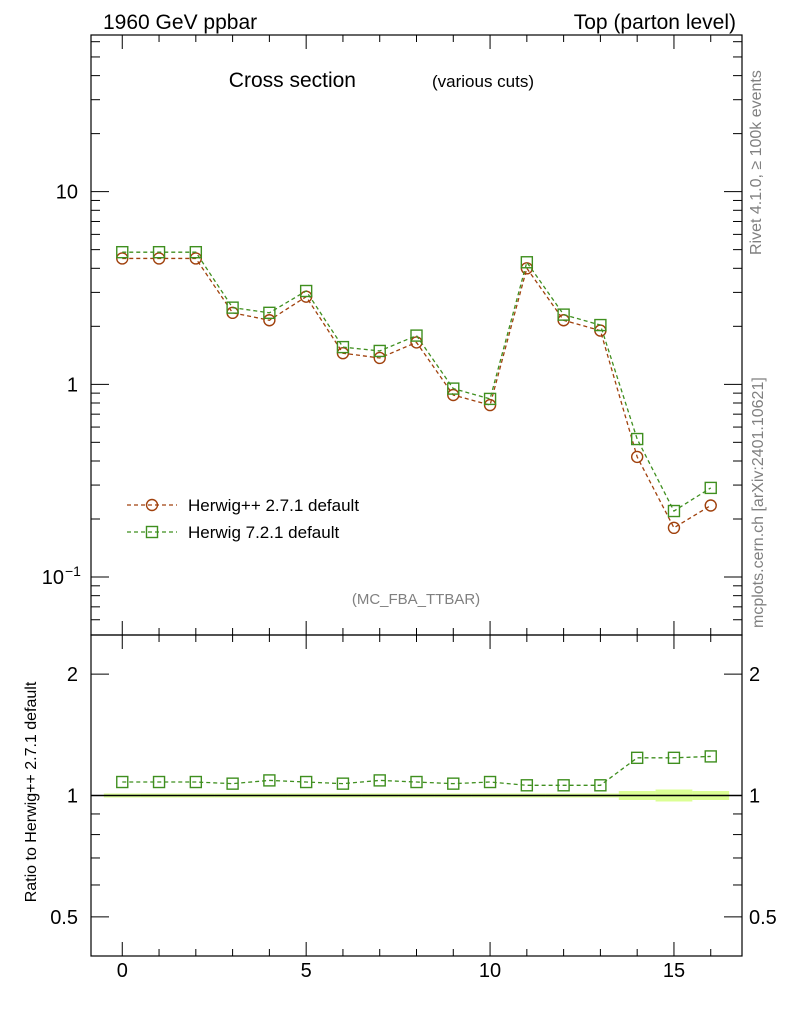 The width and height of the screenshot is (786, 1024). Describe the element at coordinates (72, 385) in the screenshot. I see `y-tick-label: 1` at that location.